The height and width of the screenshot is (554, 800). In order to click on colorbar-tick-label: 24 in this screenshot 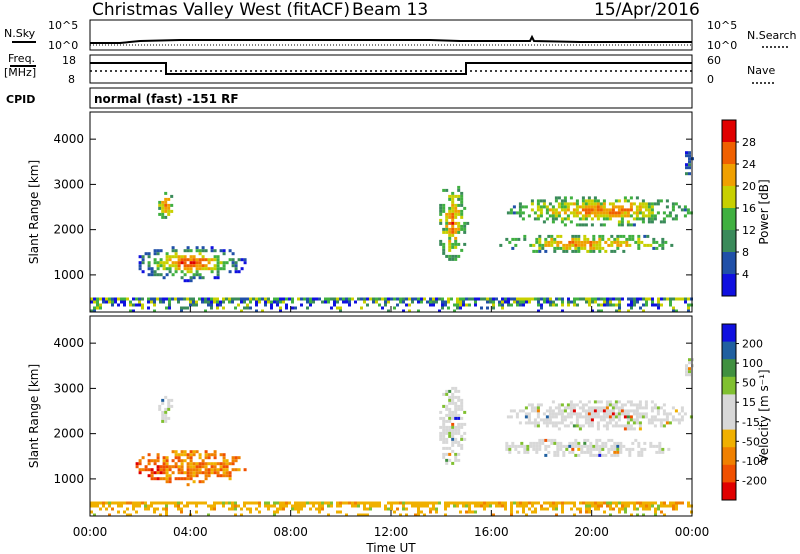, I will do `click(749, 164)`.